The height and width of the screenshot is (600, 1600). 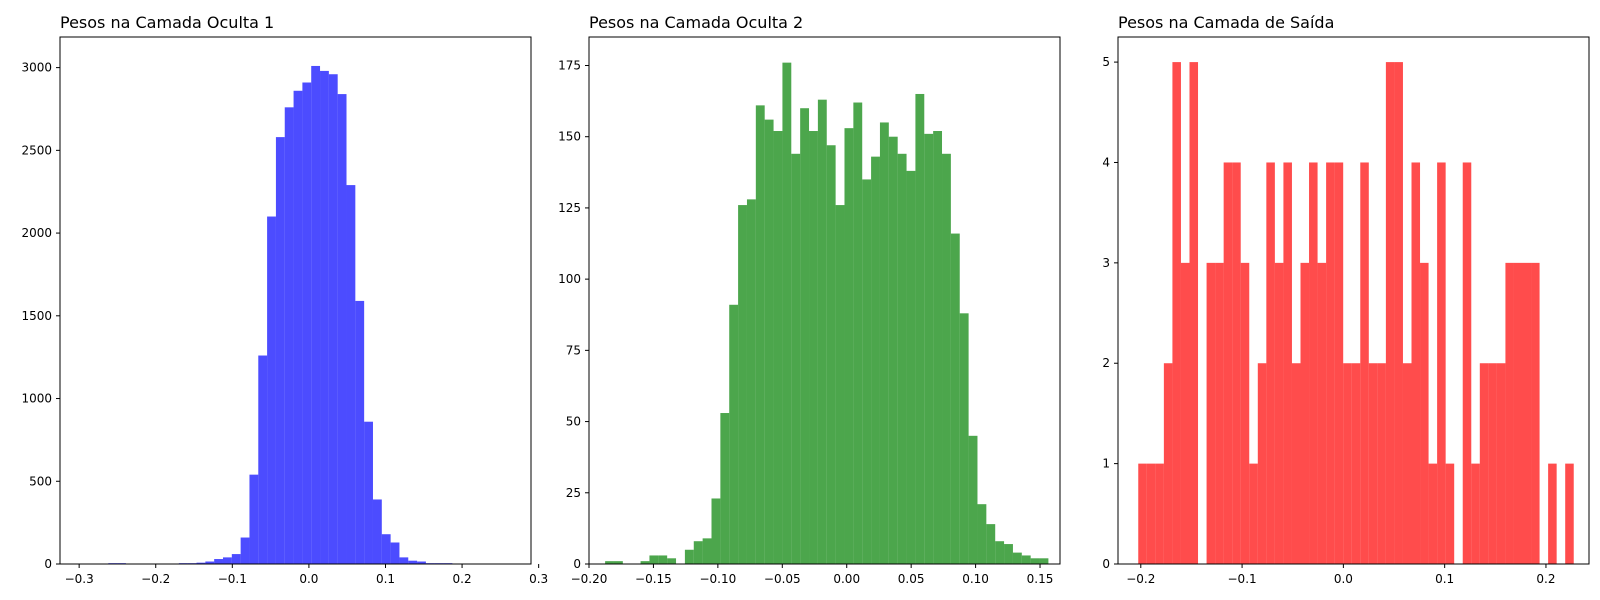 What do you see at coordinates (40, 481) in the screenshot?
I see `y-tick-label: 500` at bounding box center [40, 481].